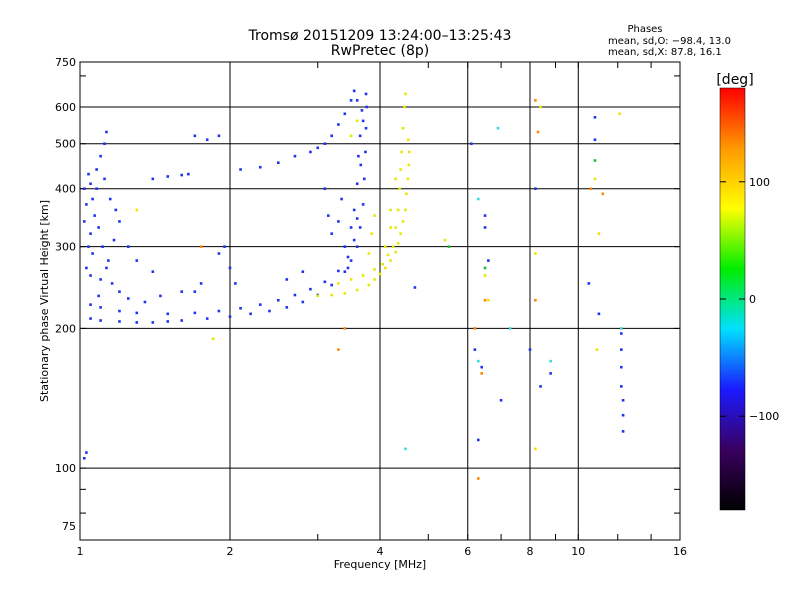  I want to click on colorbar-tick-label: 100, so click(759, 182).